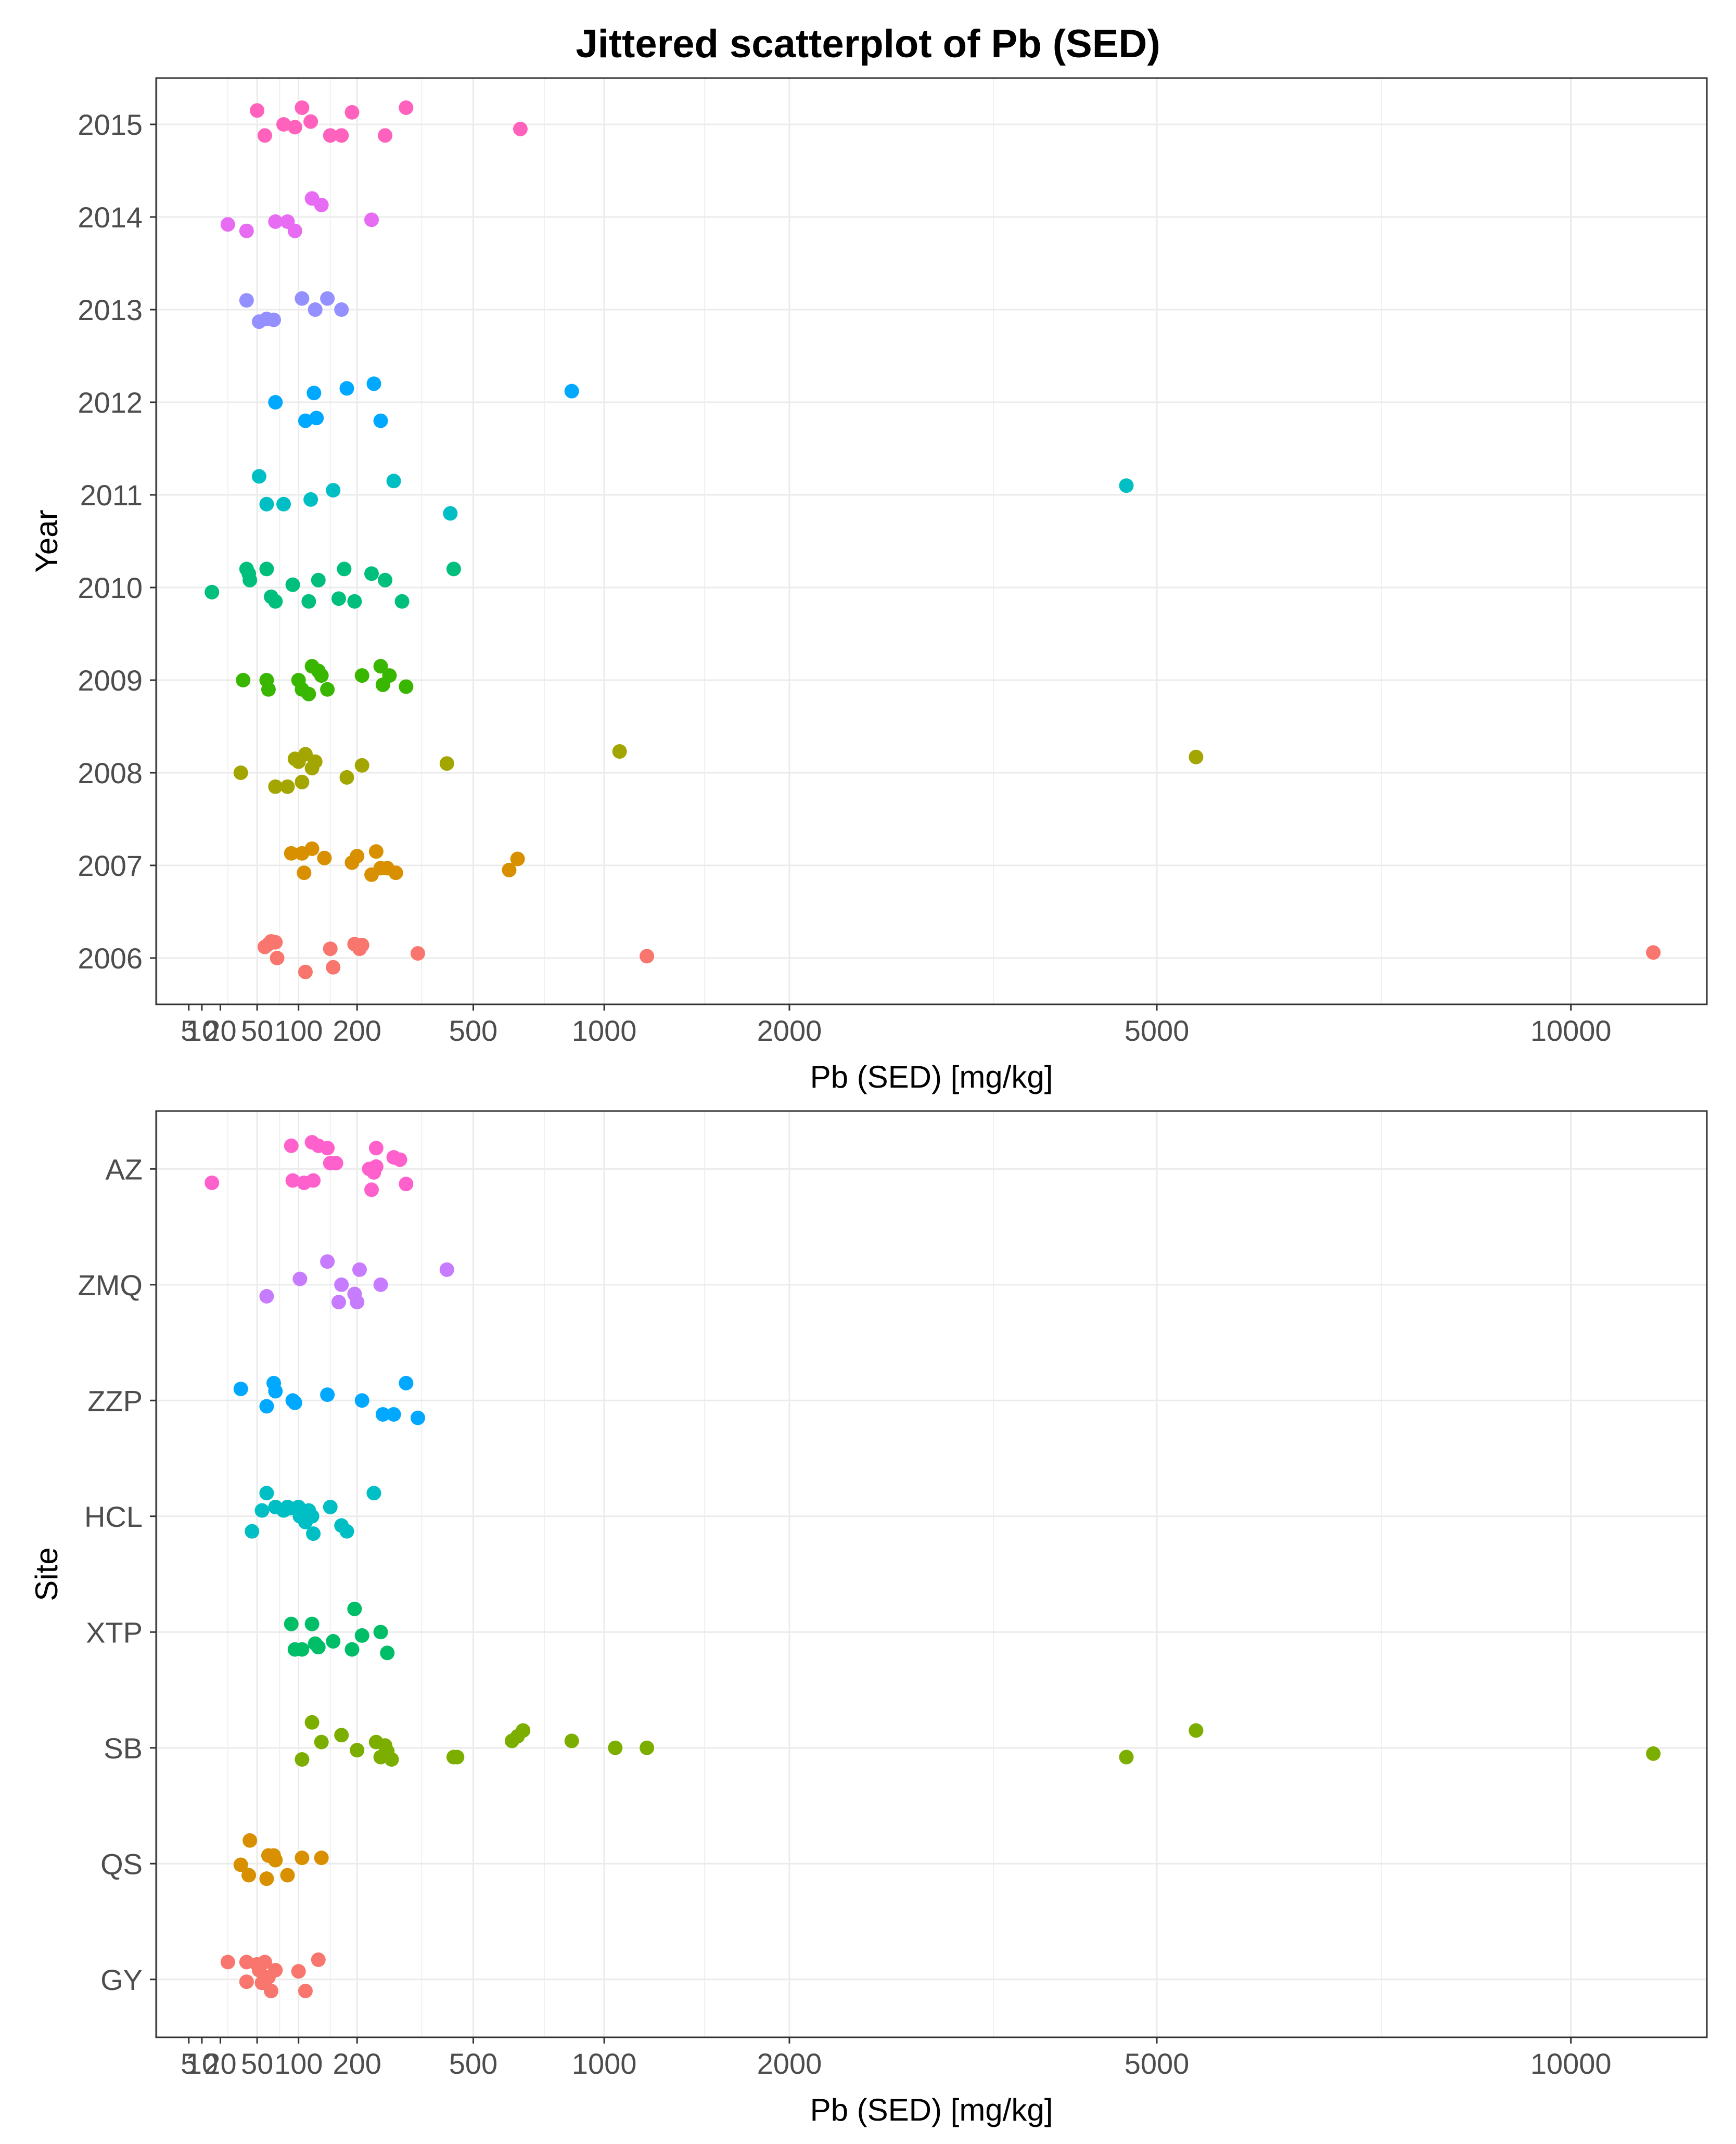  I want to click on x-axis-label: Pb (SED) [mg/kg], so click(931, 1077).